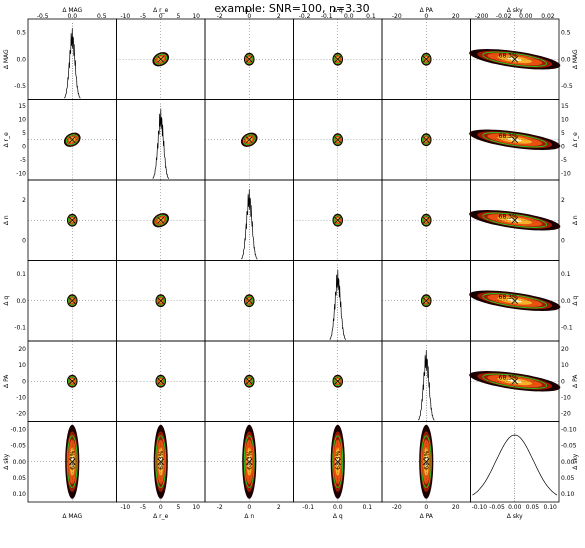 The width and height of the screenshot is (585, 548). I want to click on right-tick-label: 0.00, so click(568, 462).